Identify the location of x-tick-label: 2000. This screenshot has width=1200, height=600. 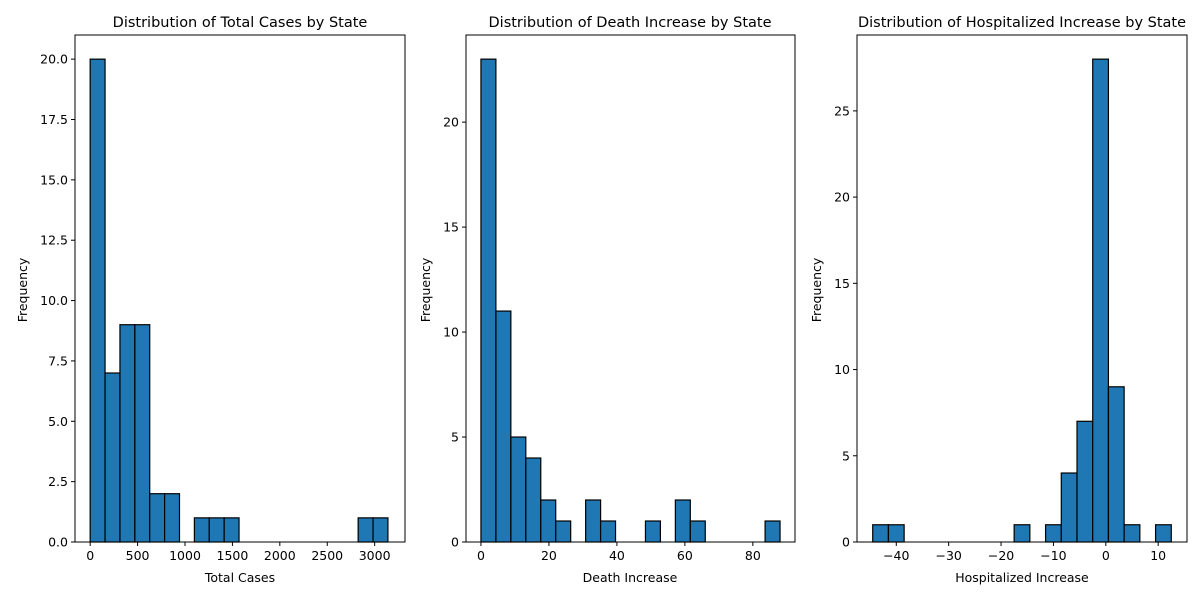
(280, 555).